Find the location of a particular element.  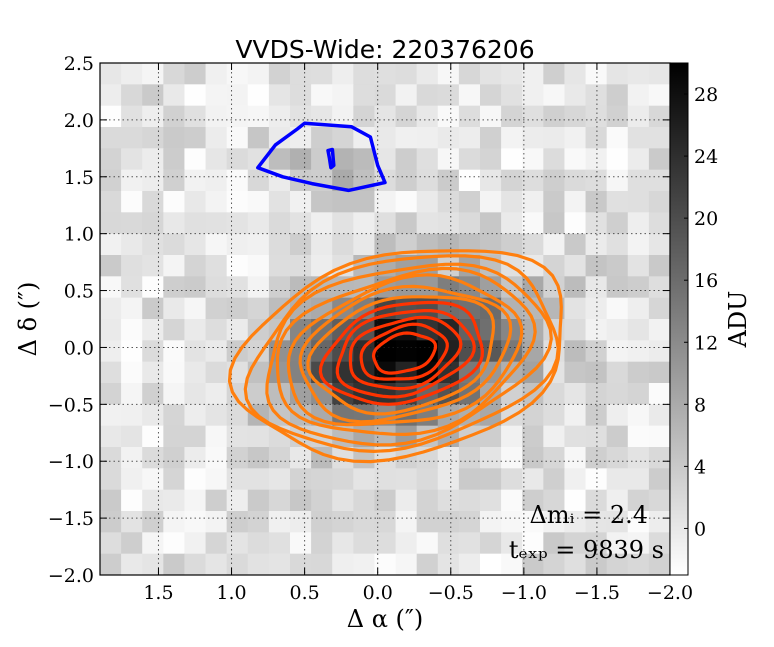

colorbar-tick-label: 12 is located at coordinates (706, 343).